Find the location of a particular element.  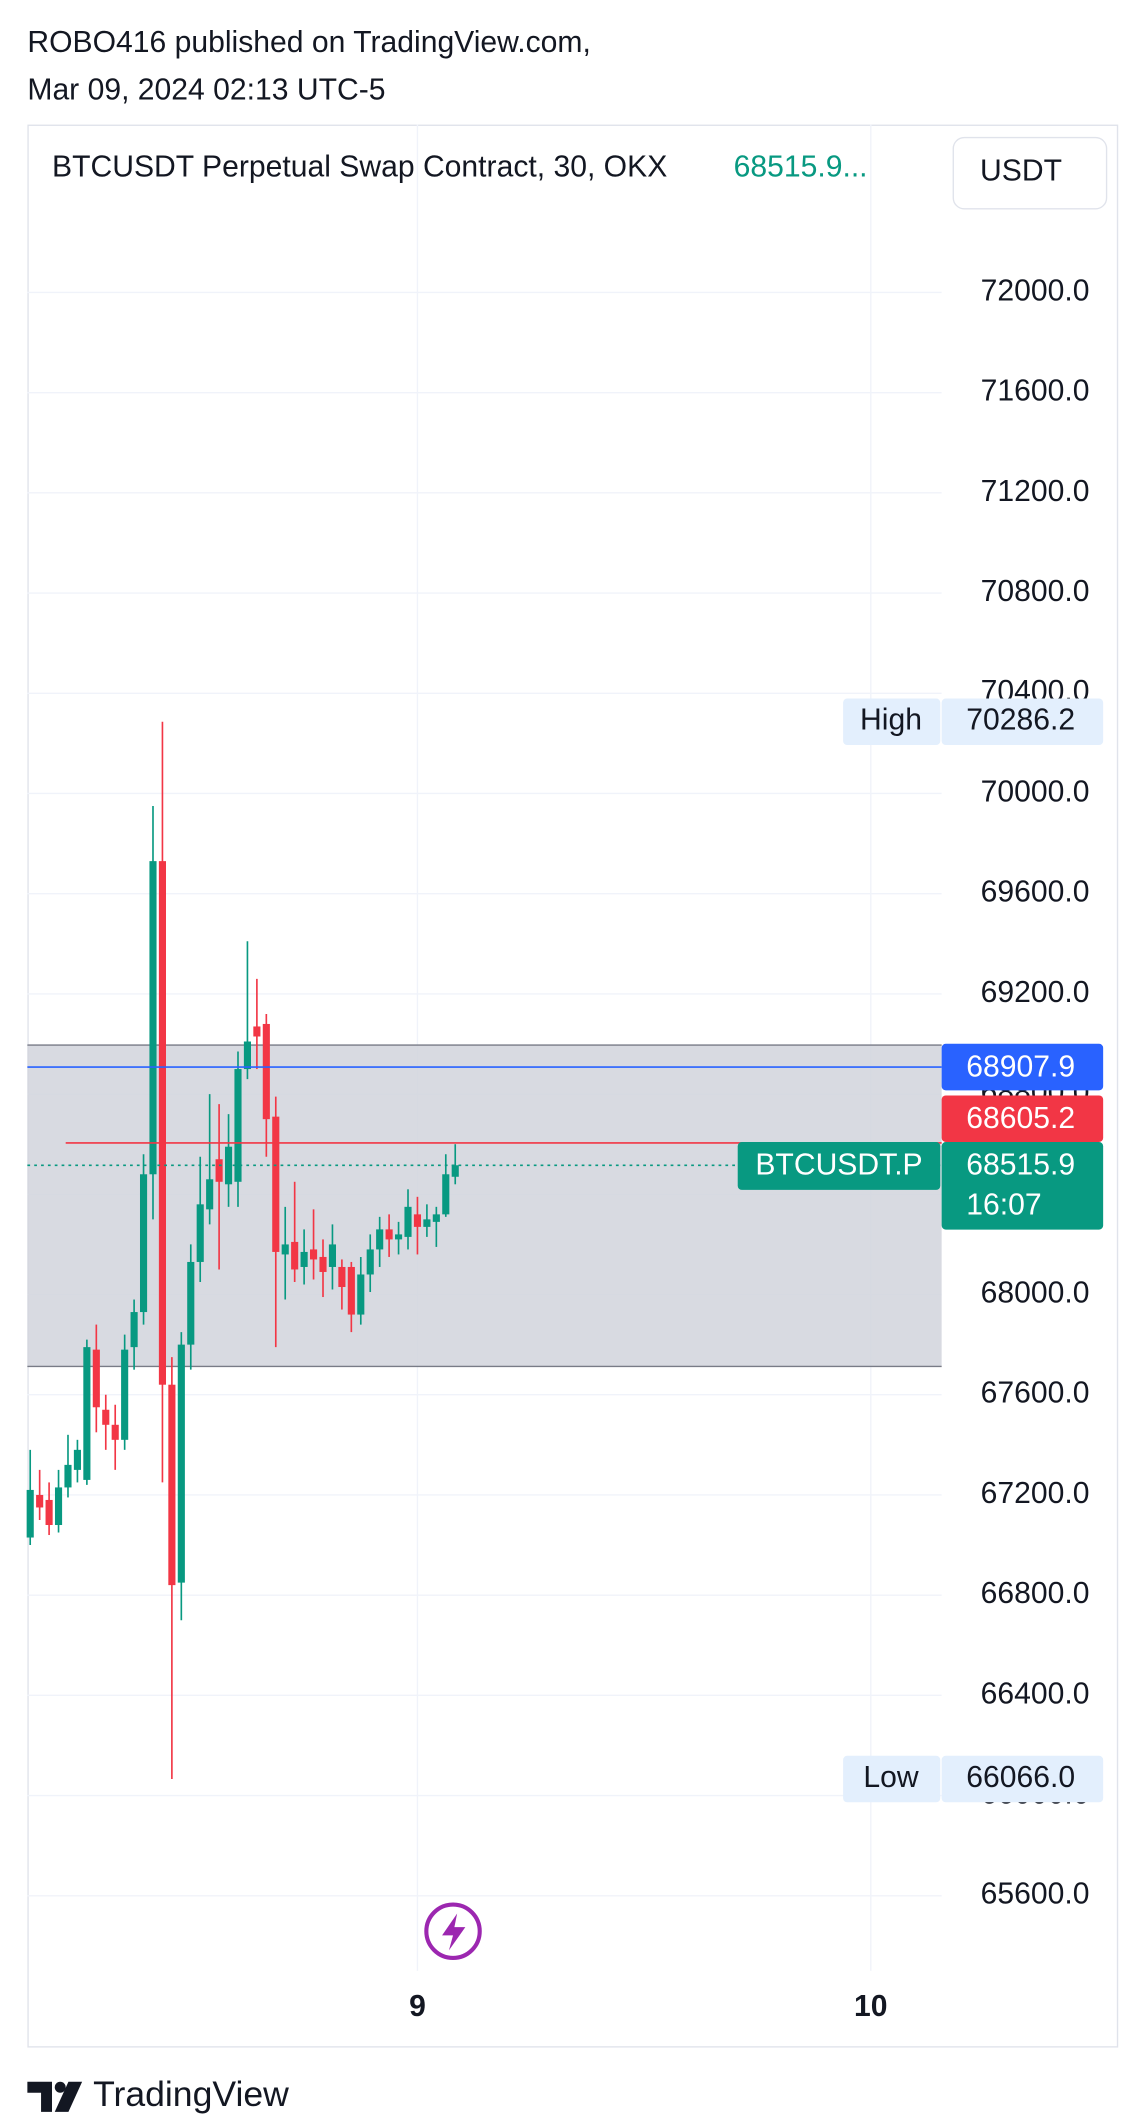

y-tick-label: 71600.0 is located at coordinates (1035, 391).